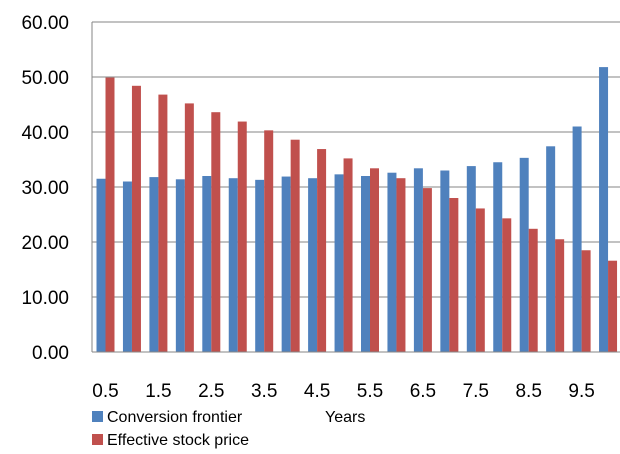 The width and height of the screenshot is (620, 454). Describe the element at coordinates (345, 417) in the screenshot. I see `x-axis-title: Years` at that location.